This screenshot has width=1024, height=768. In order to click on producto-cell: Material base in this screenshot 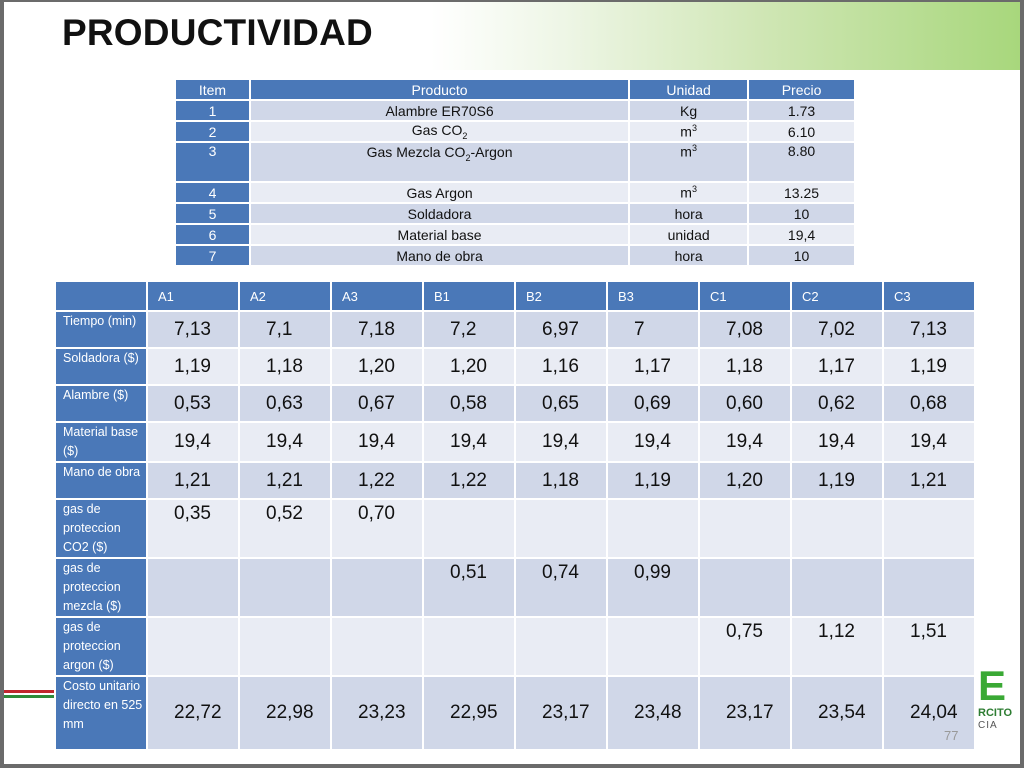, I will do `click(439, 234)`.